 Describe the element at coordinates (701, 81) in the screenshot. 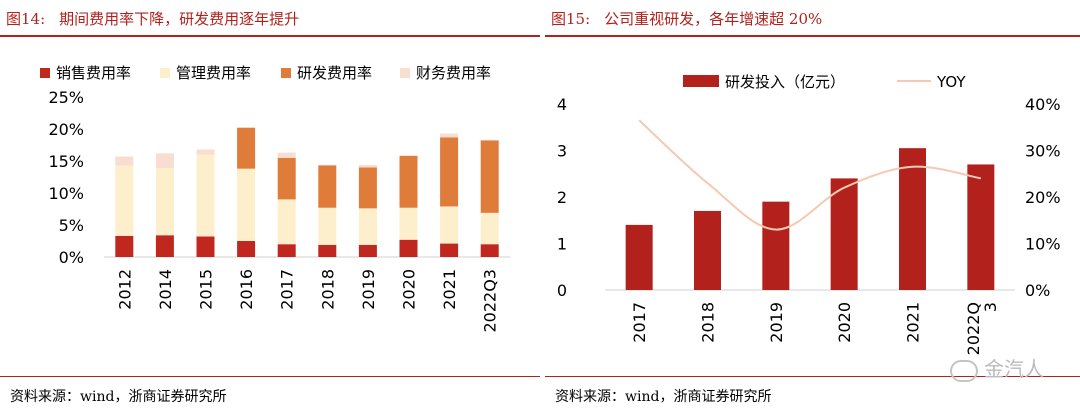

I see `legend-swatch-bars` at that location.